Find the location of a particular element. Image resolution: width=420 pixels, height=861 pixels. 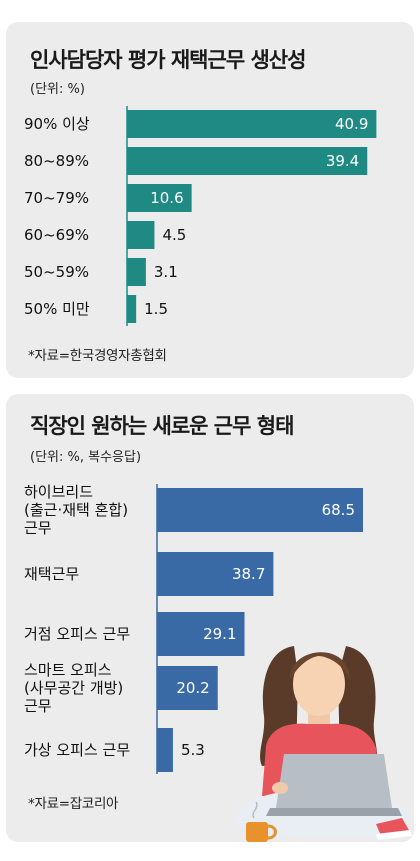

chart1-category-label: 50~59% is located at coordinates (56, 272).